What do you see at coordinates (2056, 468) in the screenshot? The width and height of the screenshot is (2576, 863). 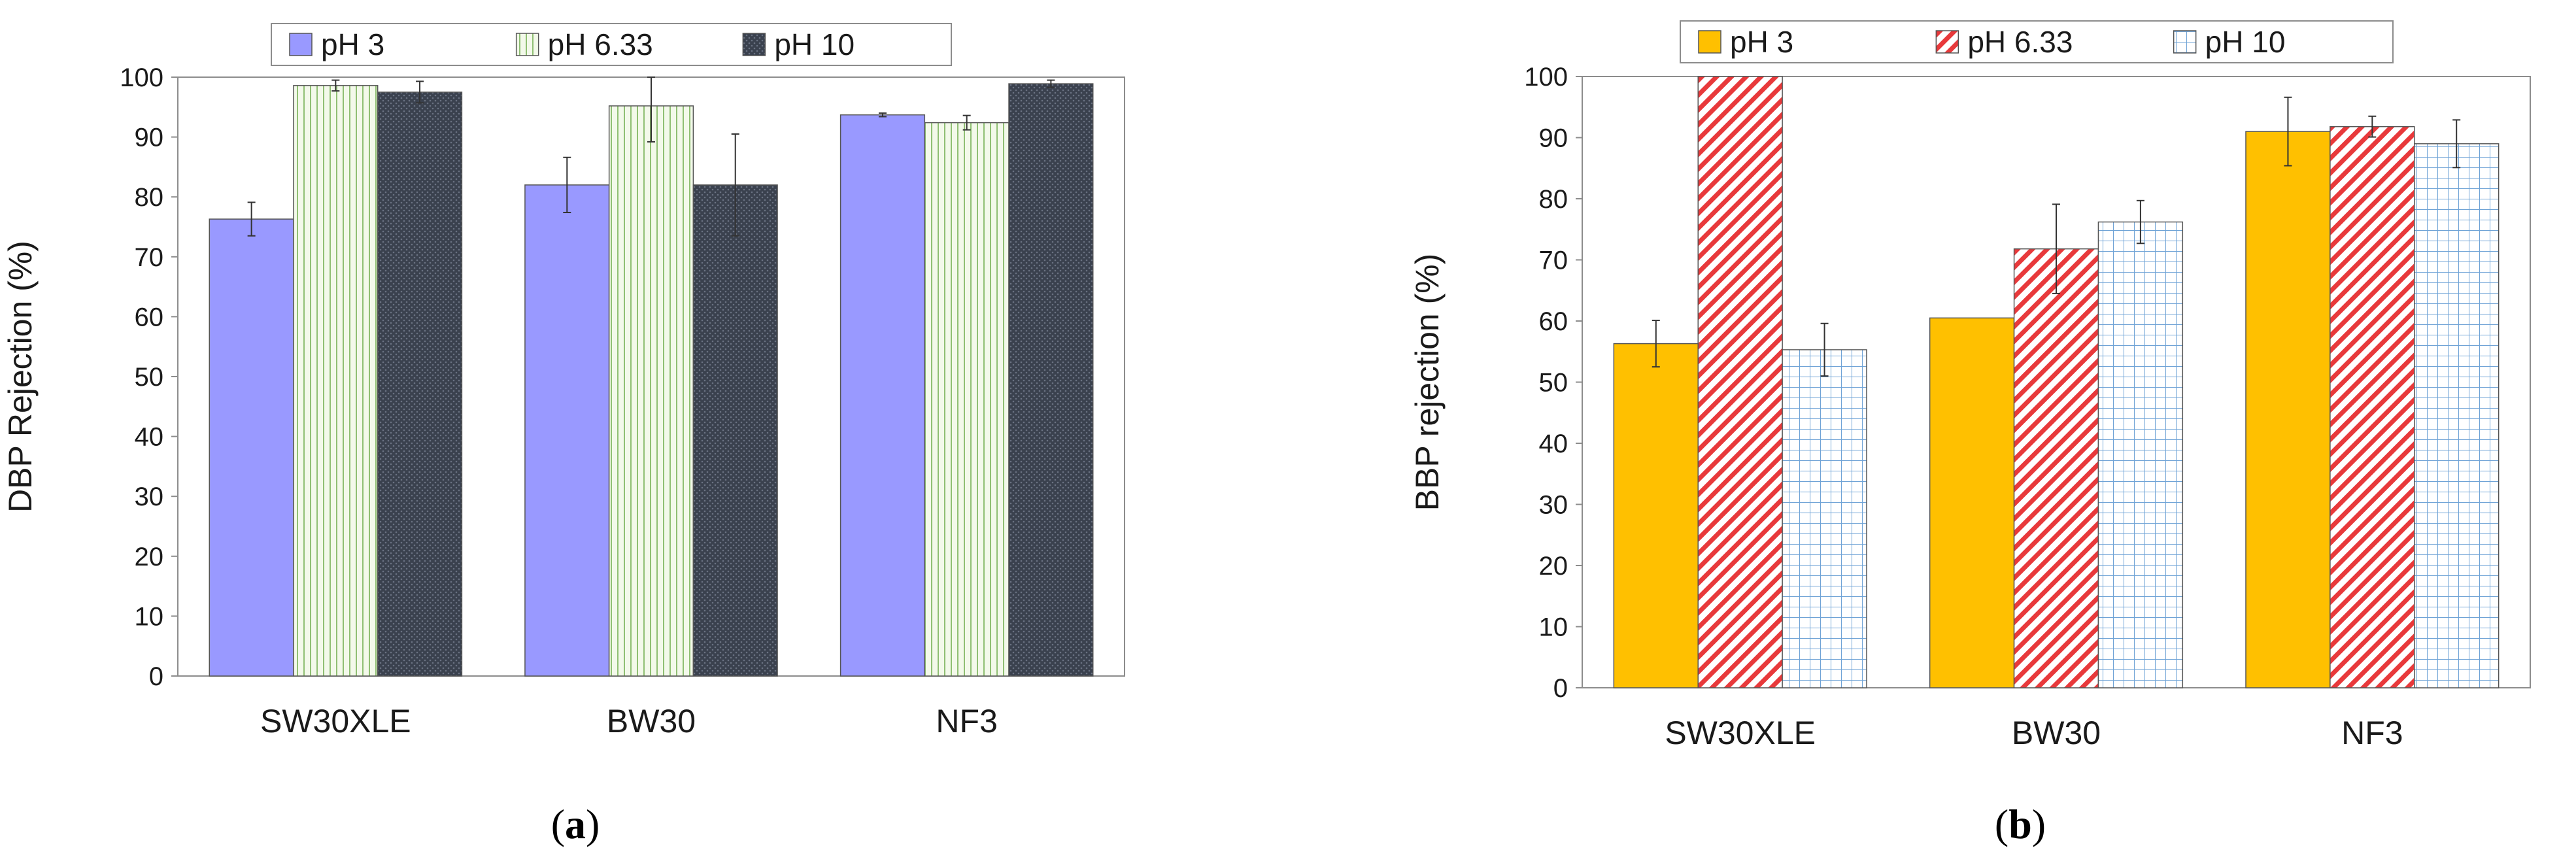 I see `chart-b-bar-bw30-ph6.33` at bounding box center [2056, 468].